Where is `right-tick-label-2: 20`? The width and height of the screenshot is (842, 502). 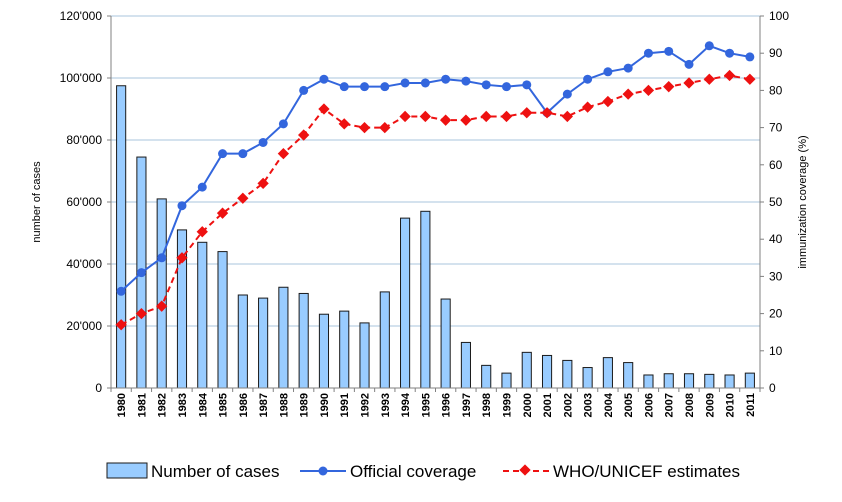
right-tick-label-2: 20 is located at coordinates (776, 314).